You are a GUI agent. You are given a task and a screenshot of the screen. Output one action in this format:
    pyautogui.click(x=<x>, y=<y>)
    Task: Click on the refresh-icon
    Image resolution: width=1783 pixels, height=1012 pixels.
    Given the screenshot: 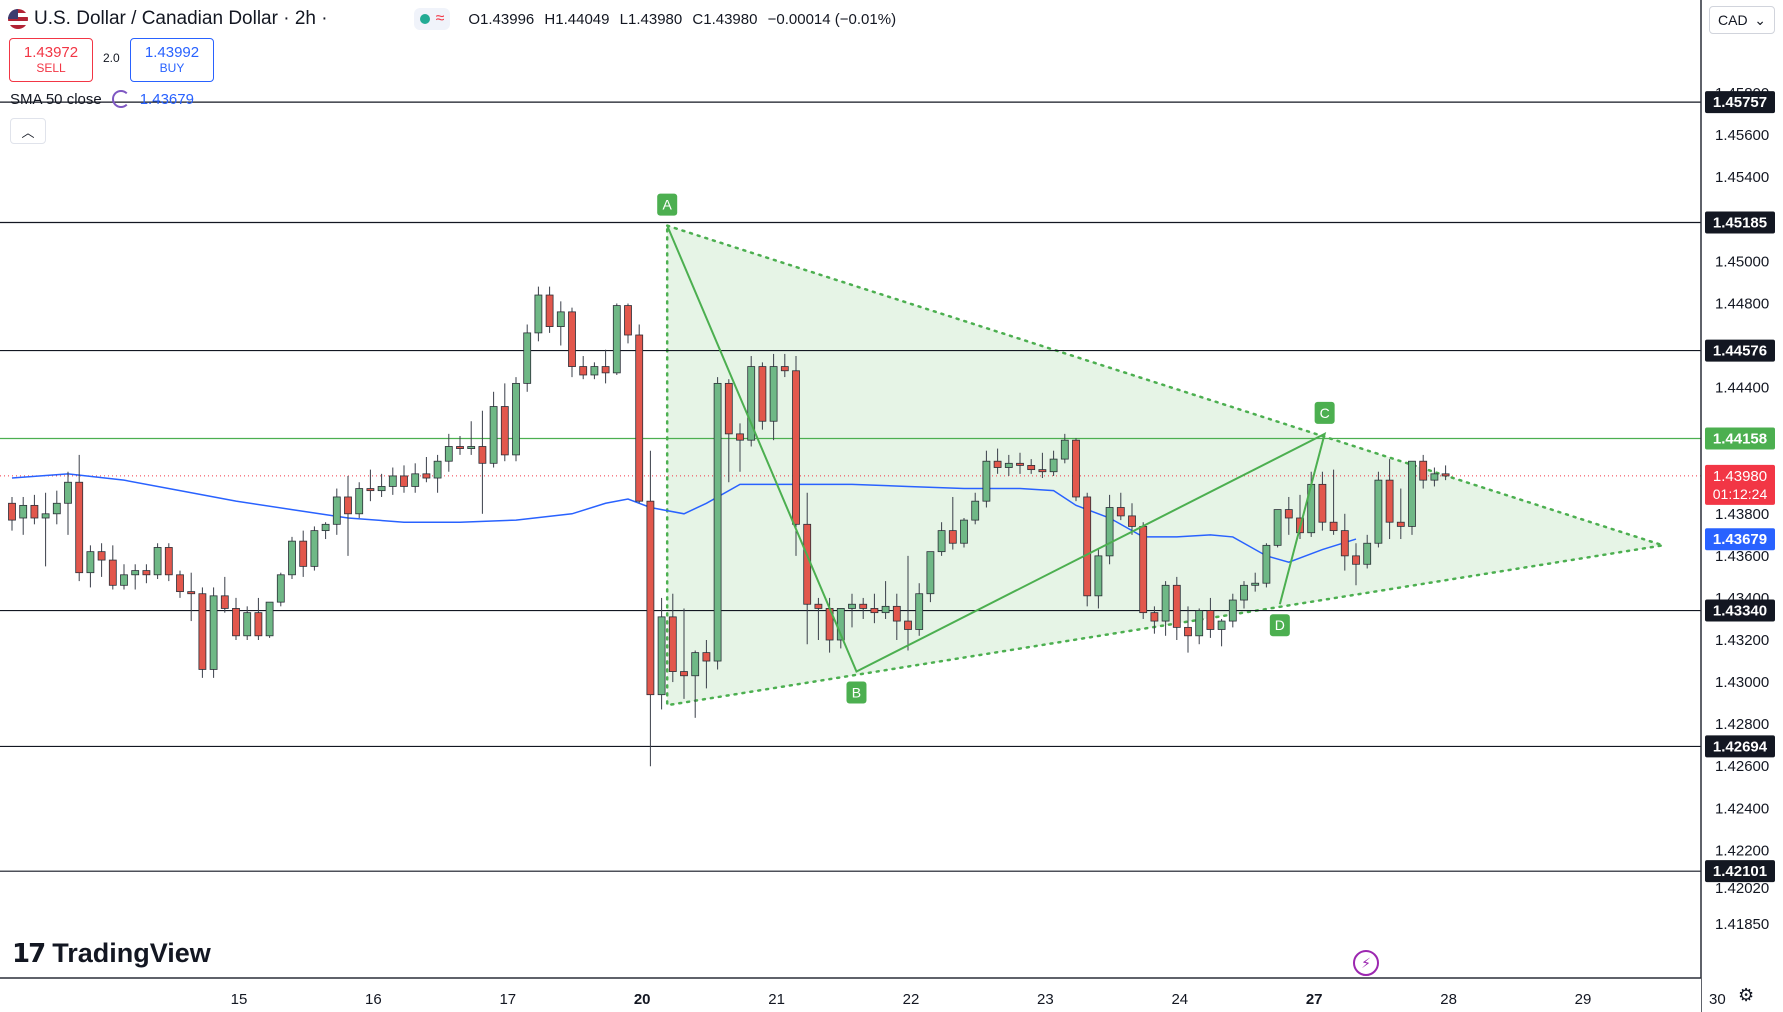 What is the action you would take?
    pyautogui.click(x=121, y=99)
    